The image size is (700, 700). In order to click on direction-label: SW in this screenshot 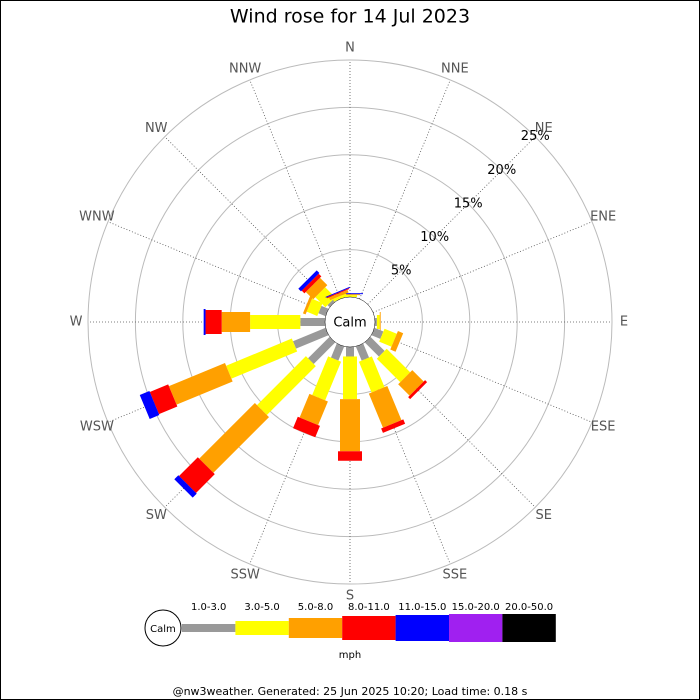, I will do `click(156, 515)`.